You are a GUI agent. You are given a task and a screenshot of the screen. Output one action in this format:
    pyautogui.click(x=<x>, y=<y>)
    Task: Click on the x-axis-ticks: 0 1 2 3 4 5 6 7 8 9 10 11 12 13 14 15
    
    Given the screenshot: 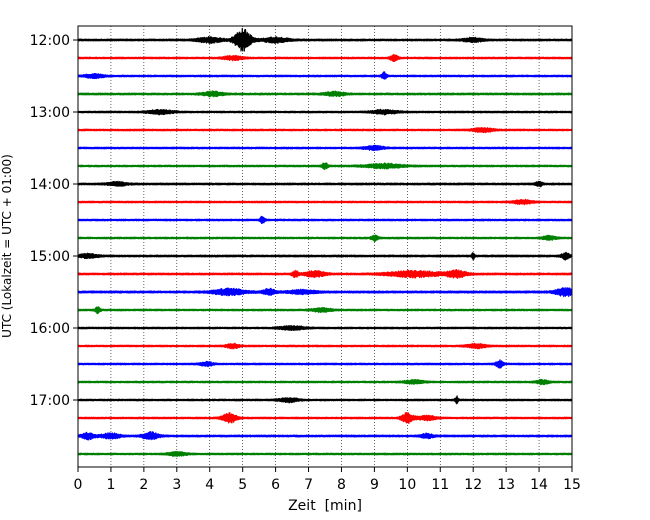 What is the action you would take?
    pyautogui.click(x=327, y=480)
    